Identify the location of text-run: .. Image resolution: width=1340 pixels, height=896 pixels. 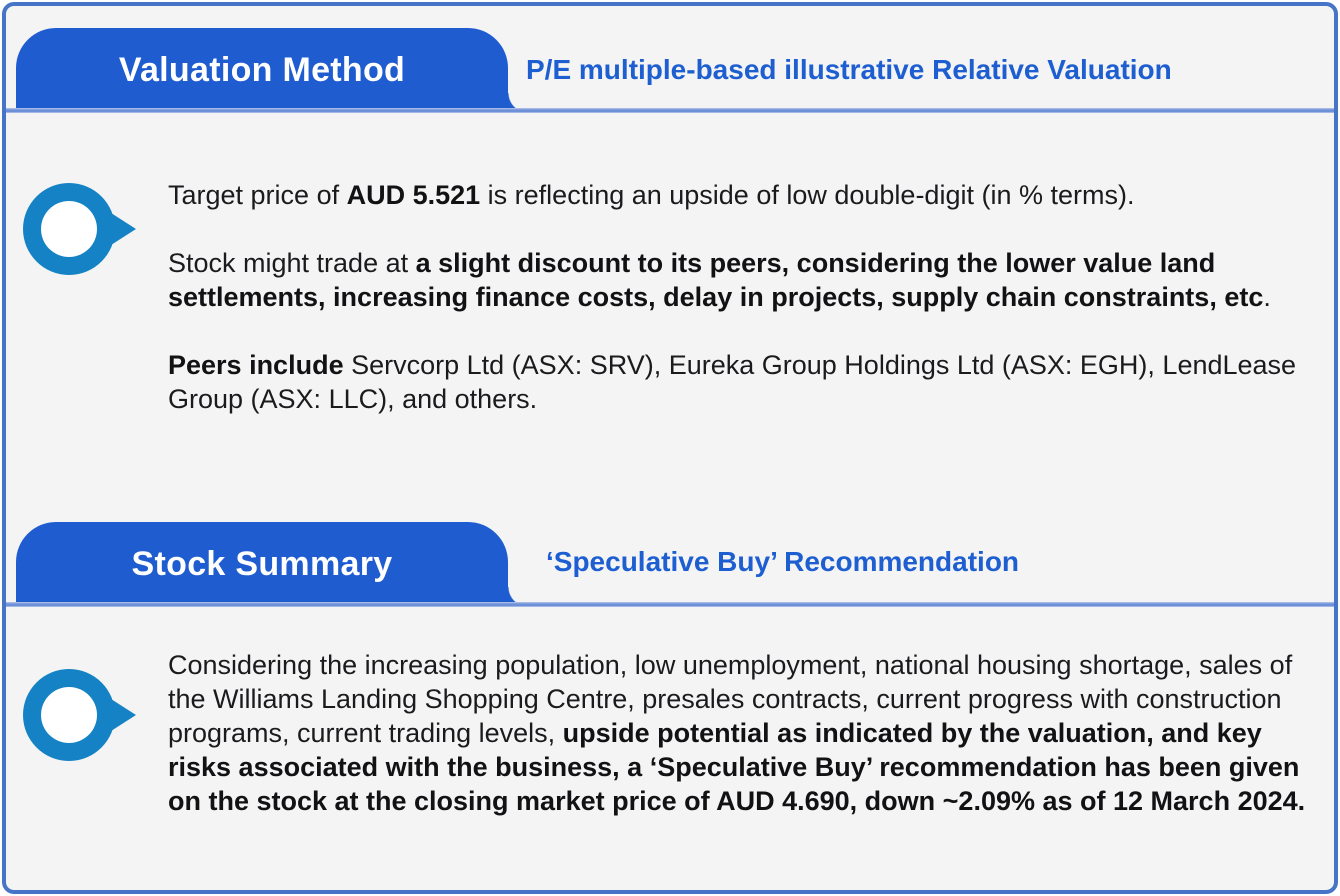
(1267, 297).